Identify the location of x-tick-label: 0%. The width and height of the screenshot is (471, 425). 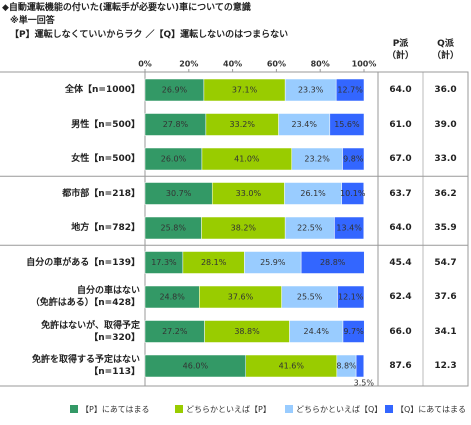
(145, 64).